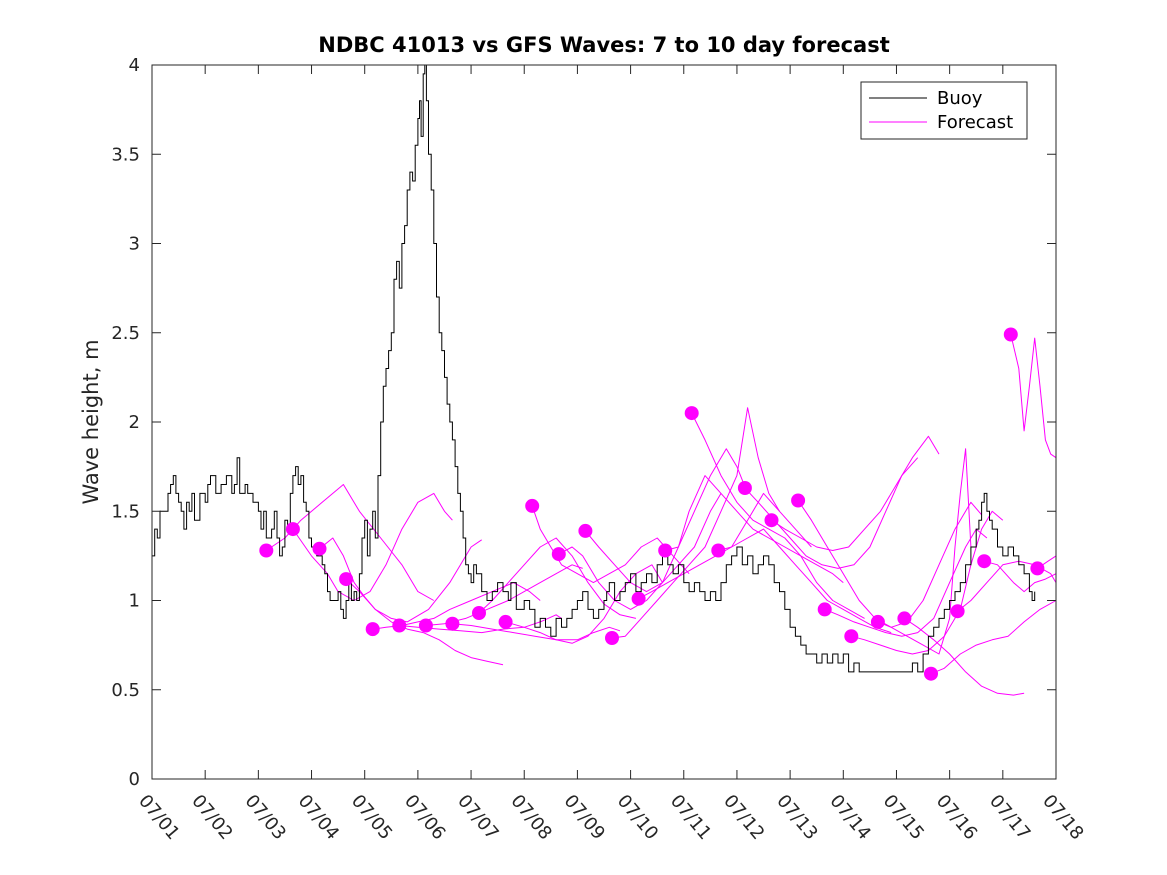 This screenshot has width=1167, height=875. I want to click on y-tick-label: 1, so click(134, 601).